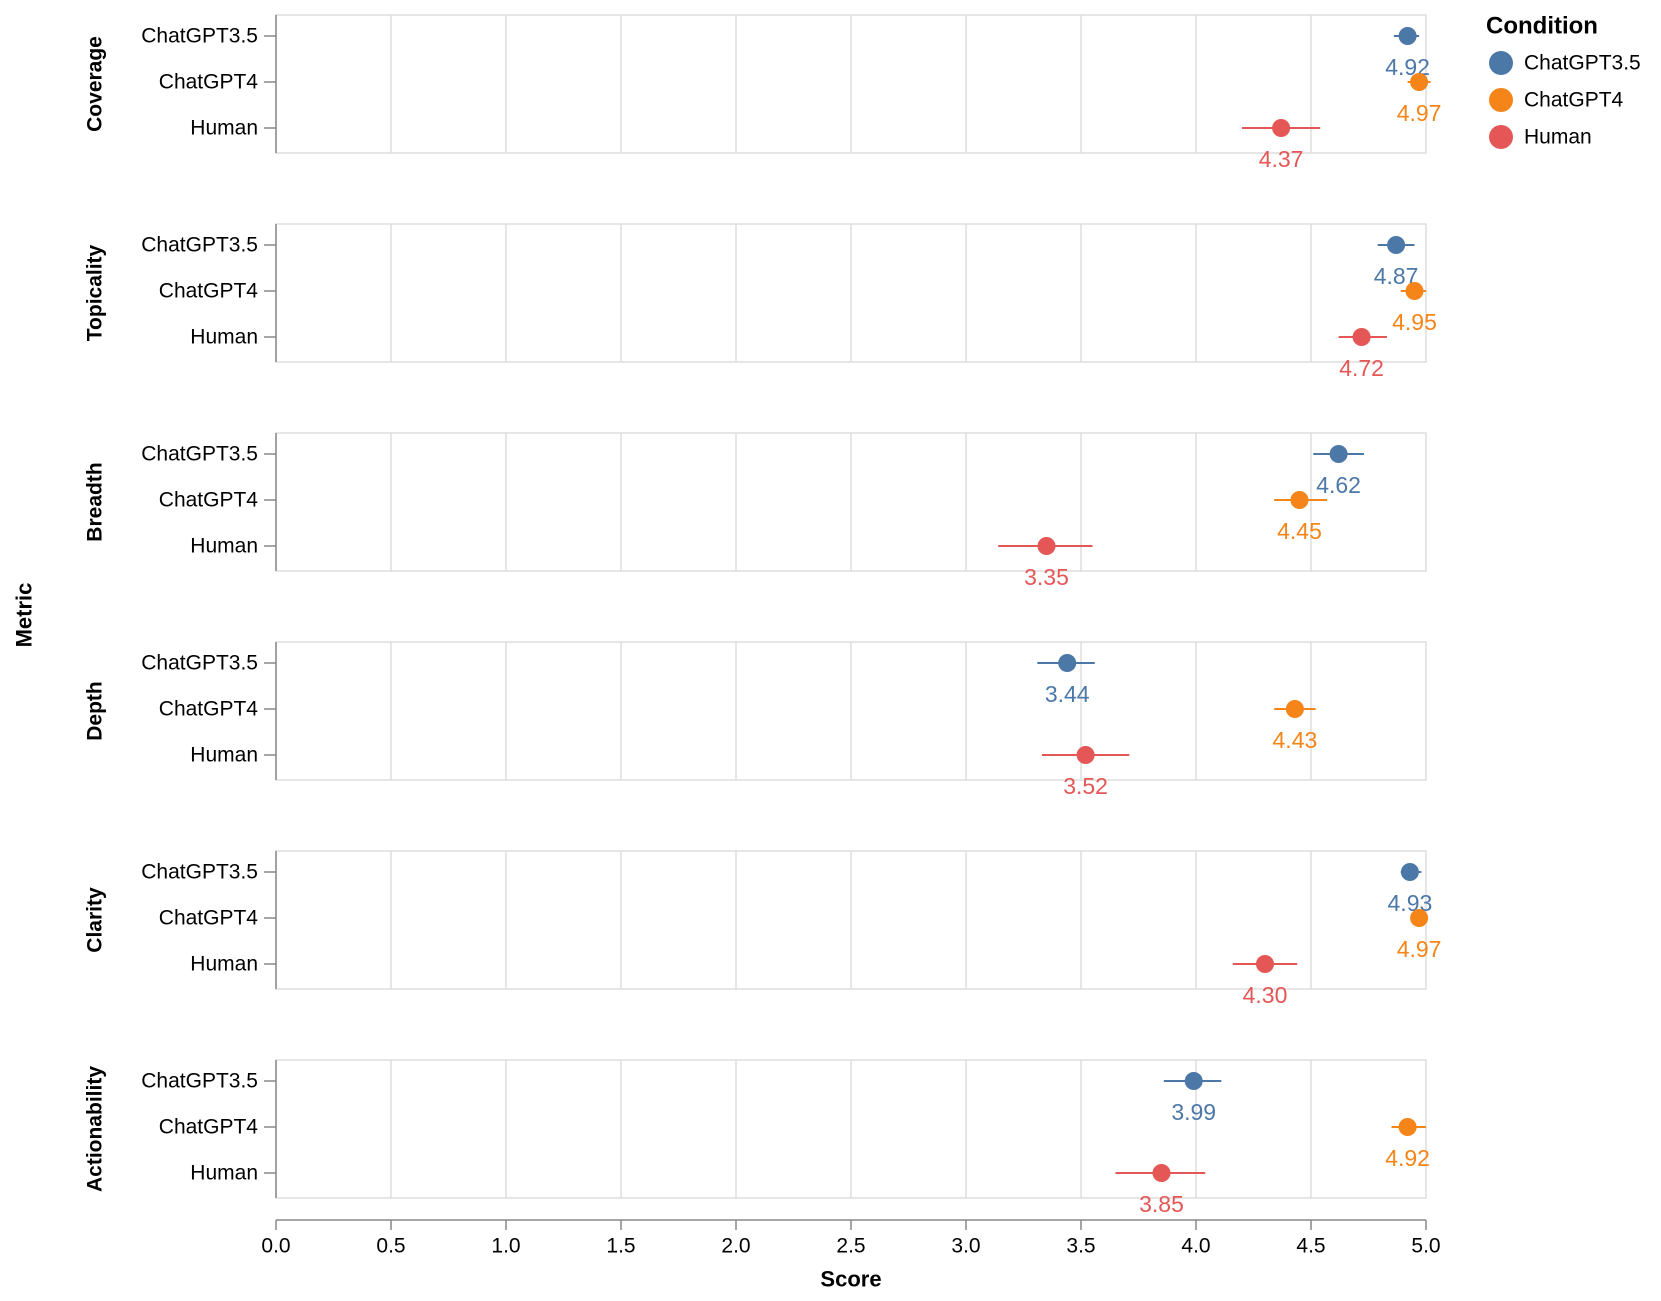 The width and height of the screenshot is (1661, 1301). Describe the element at coordinates (850, 1279) in the screenshot. I see `x-axis-title: Score` at that location.